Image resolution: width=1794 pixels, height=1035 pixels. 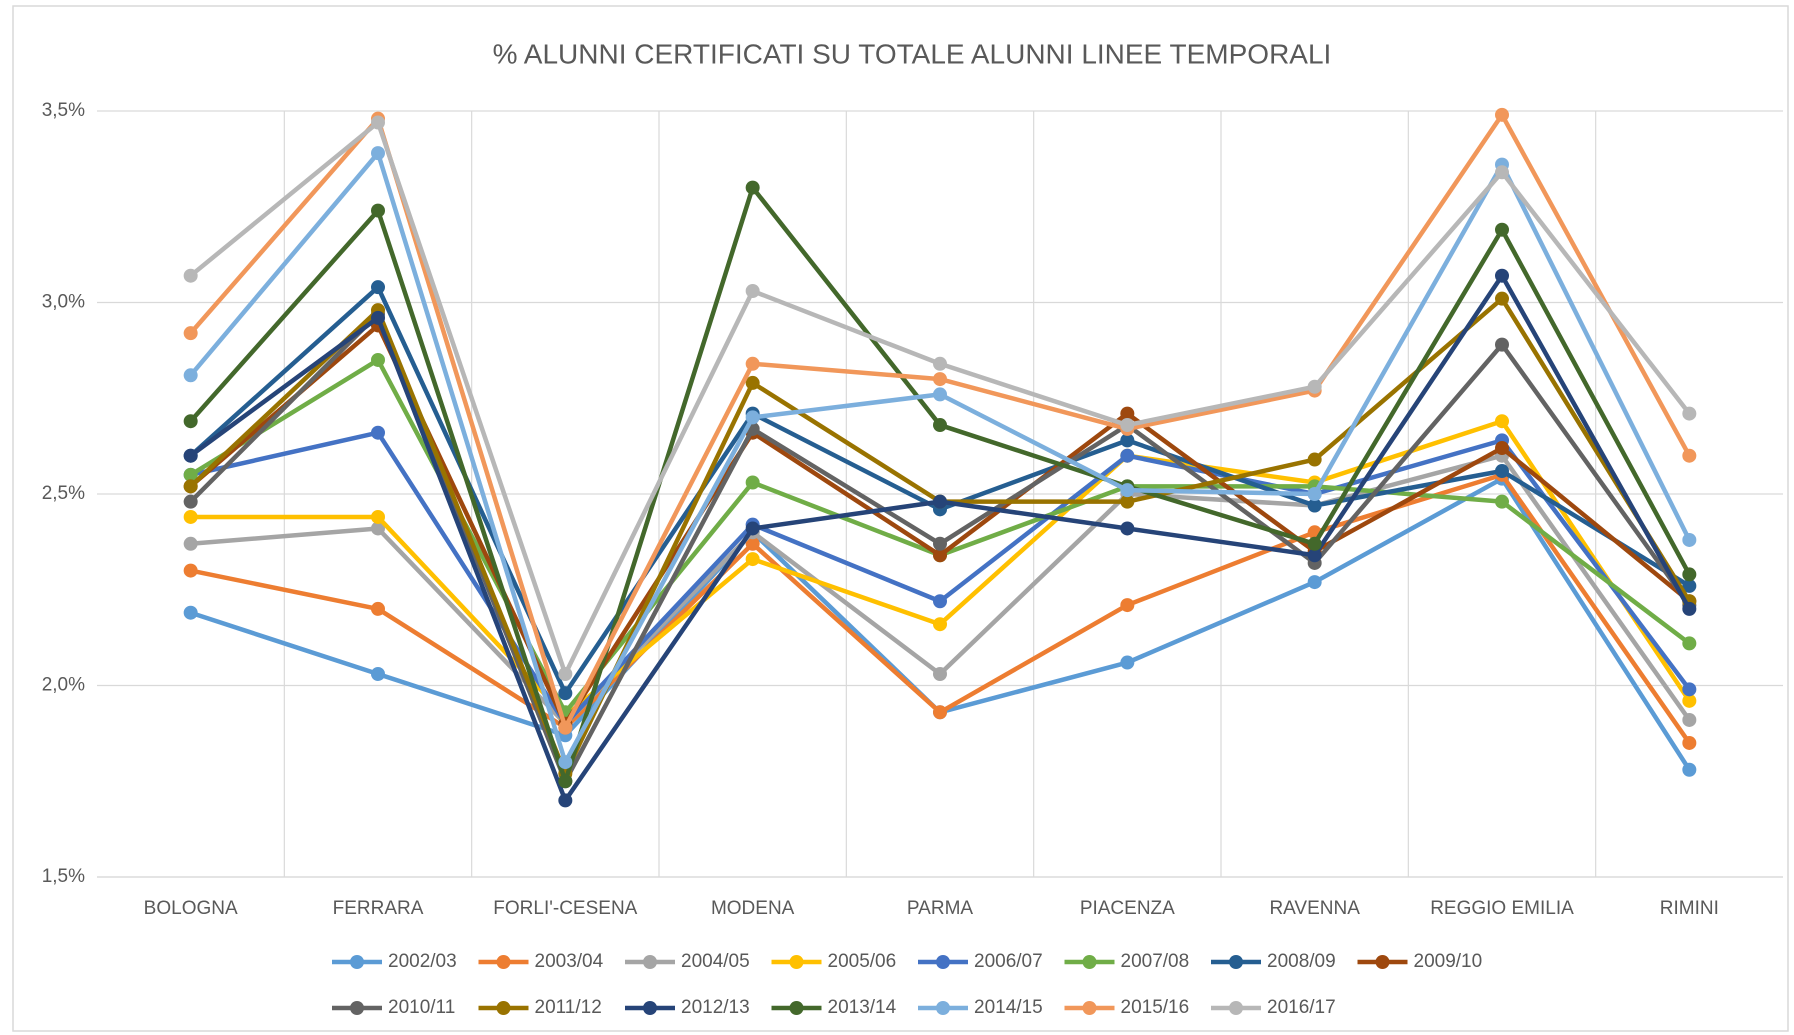 What do you see at coordinates (63, 302) in the screenshot?
I see `y-tick-label: 3,0%` at bounding box center [63, 302].